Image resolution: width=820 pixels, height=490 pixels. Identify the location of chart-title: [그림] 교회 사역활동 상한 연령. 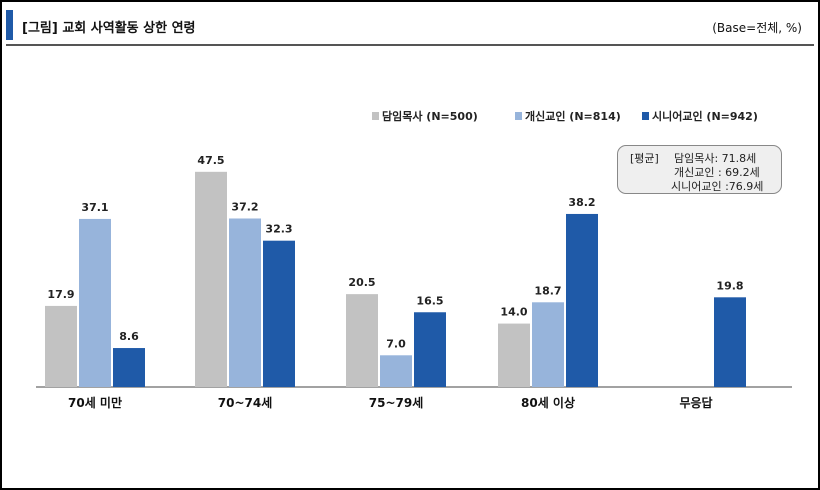
(109, 28).